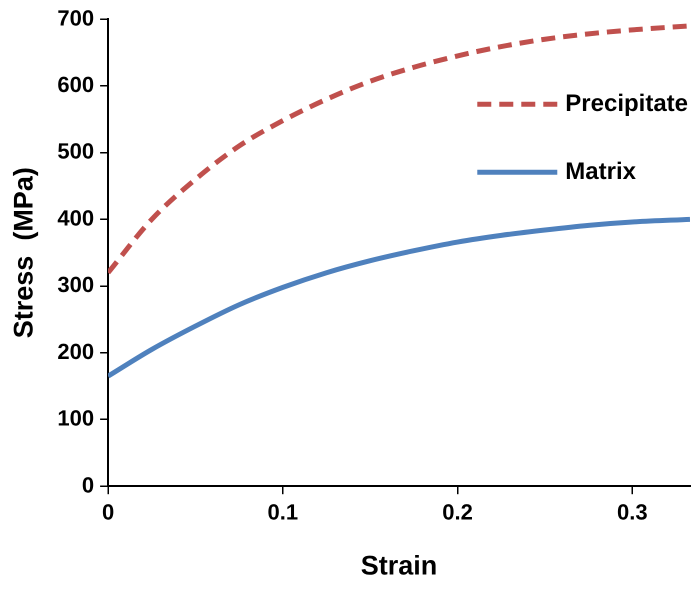  I want to click on y-tick-label: 100, so click(75, 418).